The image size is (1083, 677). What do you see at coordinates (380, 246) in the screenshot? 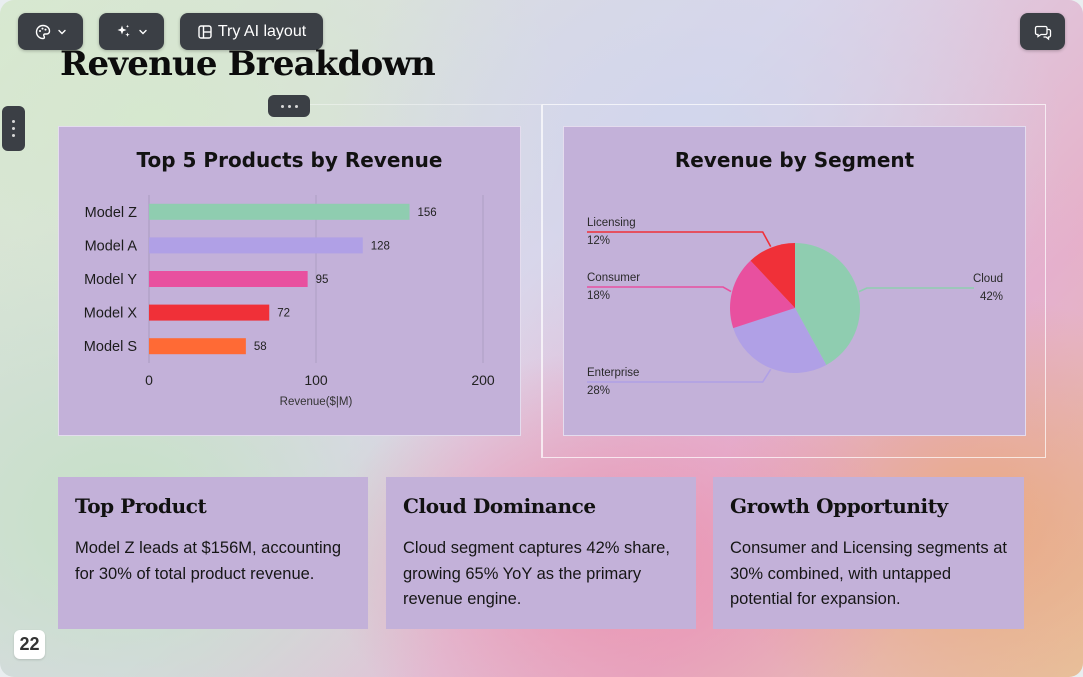
I see `bar-value-label: 128` at bounding box center [380, 246].